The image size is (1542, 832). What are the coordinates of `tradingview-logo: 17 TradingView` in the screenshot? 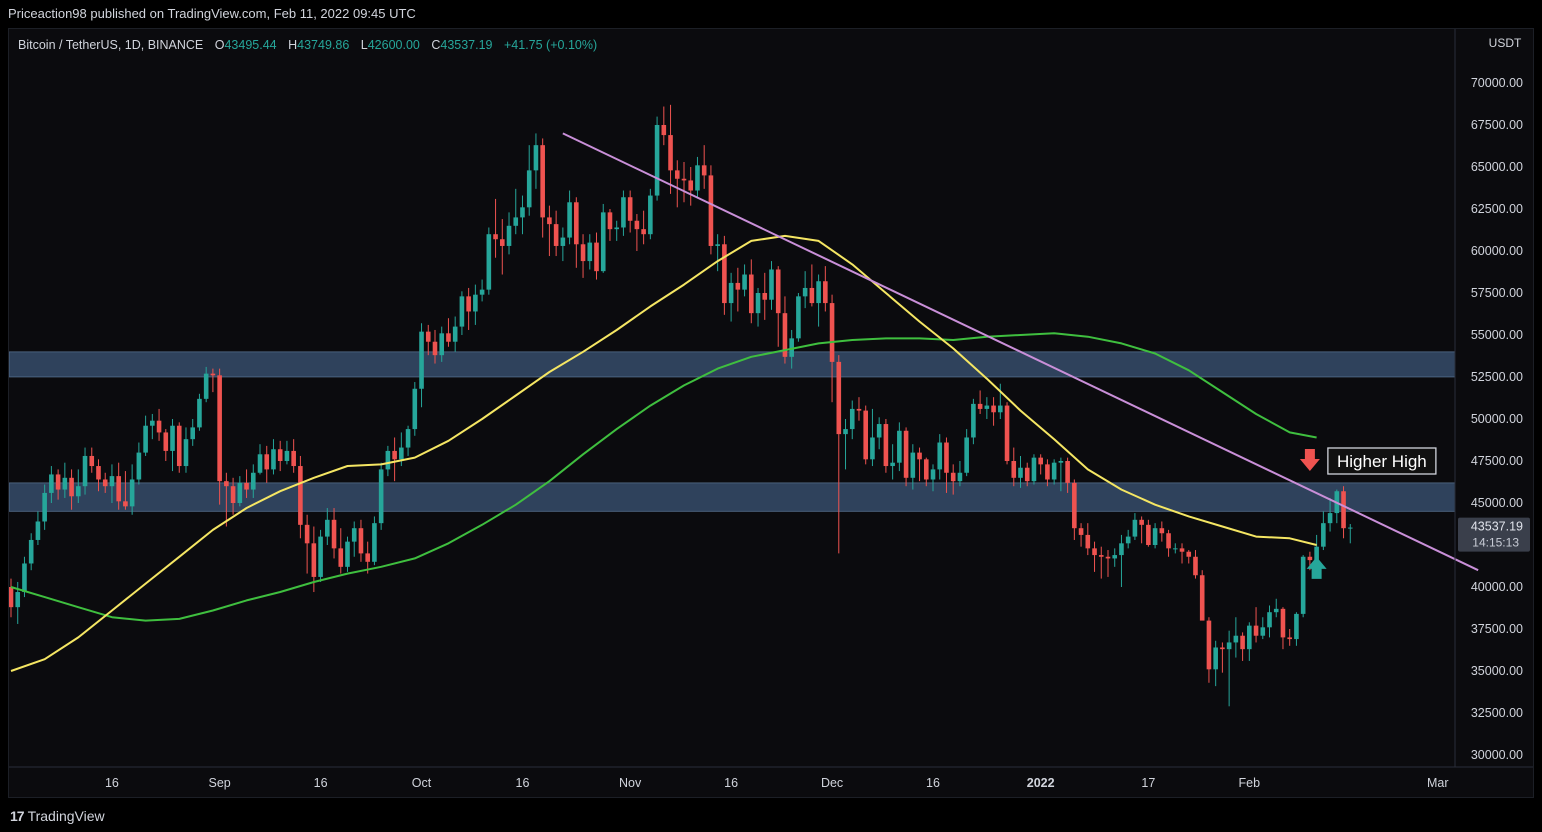 It's located at (57, 816).